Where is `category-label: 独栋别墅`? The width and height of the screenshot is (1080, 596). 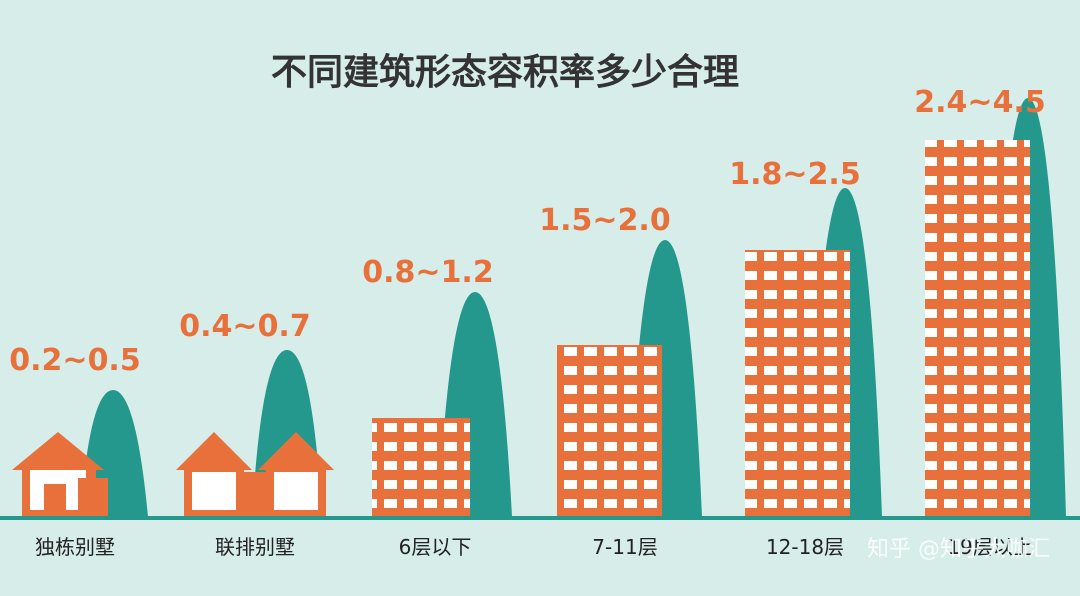 category-label: 独栋别墅 is located at coordinates (75, 547).